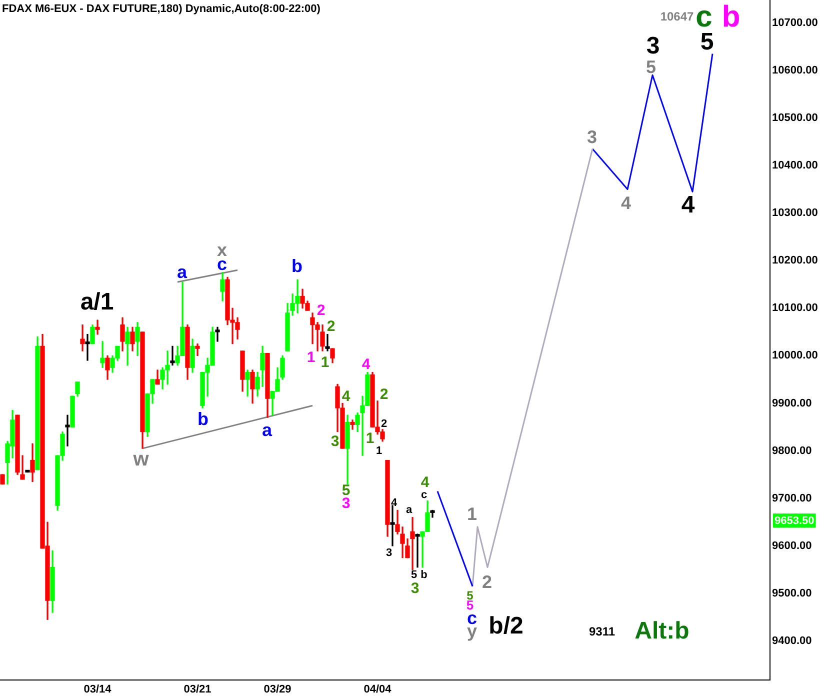 Image resolution: width=829 pixels, height=699 pixels. Describe the element at coordinates (677, 16) in the screenshot. I see `annotation: 10647` at that location.